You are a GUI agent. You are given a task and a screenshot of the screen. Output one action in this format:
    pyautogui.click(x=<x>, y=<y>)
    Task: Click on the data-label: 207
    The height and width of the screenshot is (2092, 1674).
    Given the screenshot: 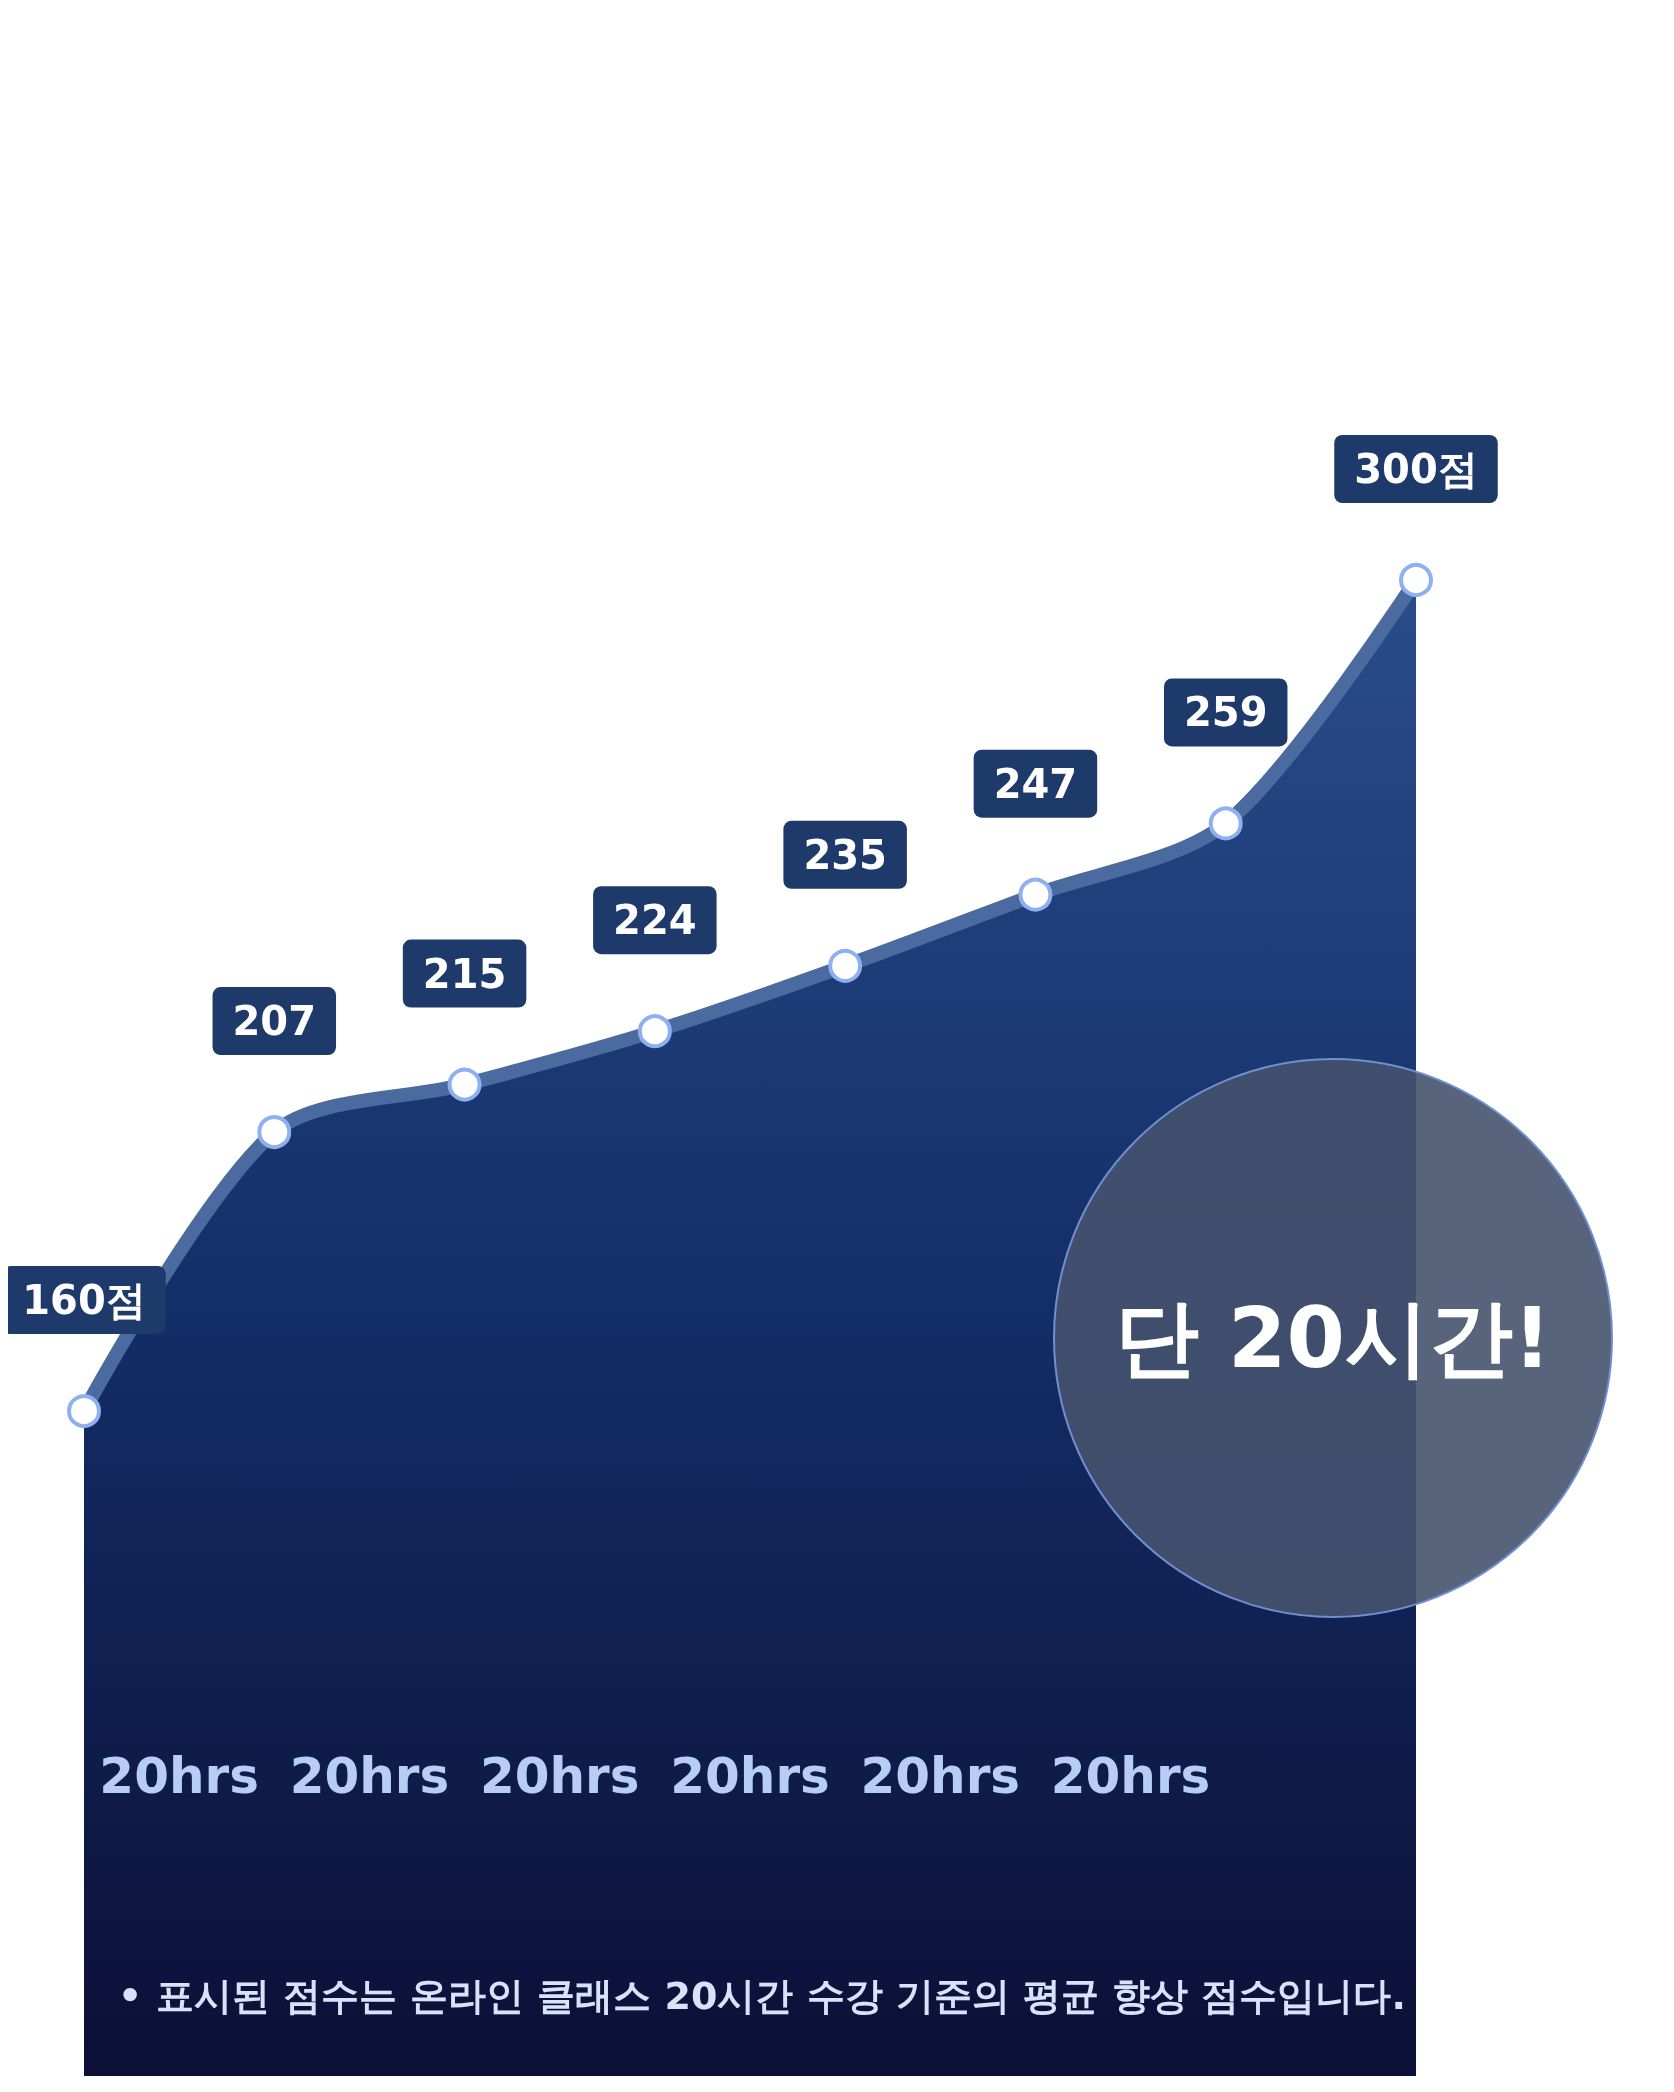 What is the action you would take?
    pyautogui.click(x=274, y=1021)
    